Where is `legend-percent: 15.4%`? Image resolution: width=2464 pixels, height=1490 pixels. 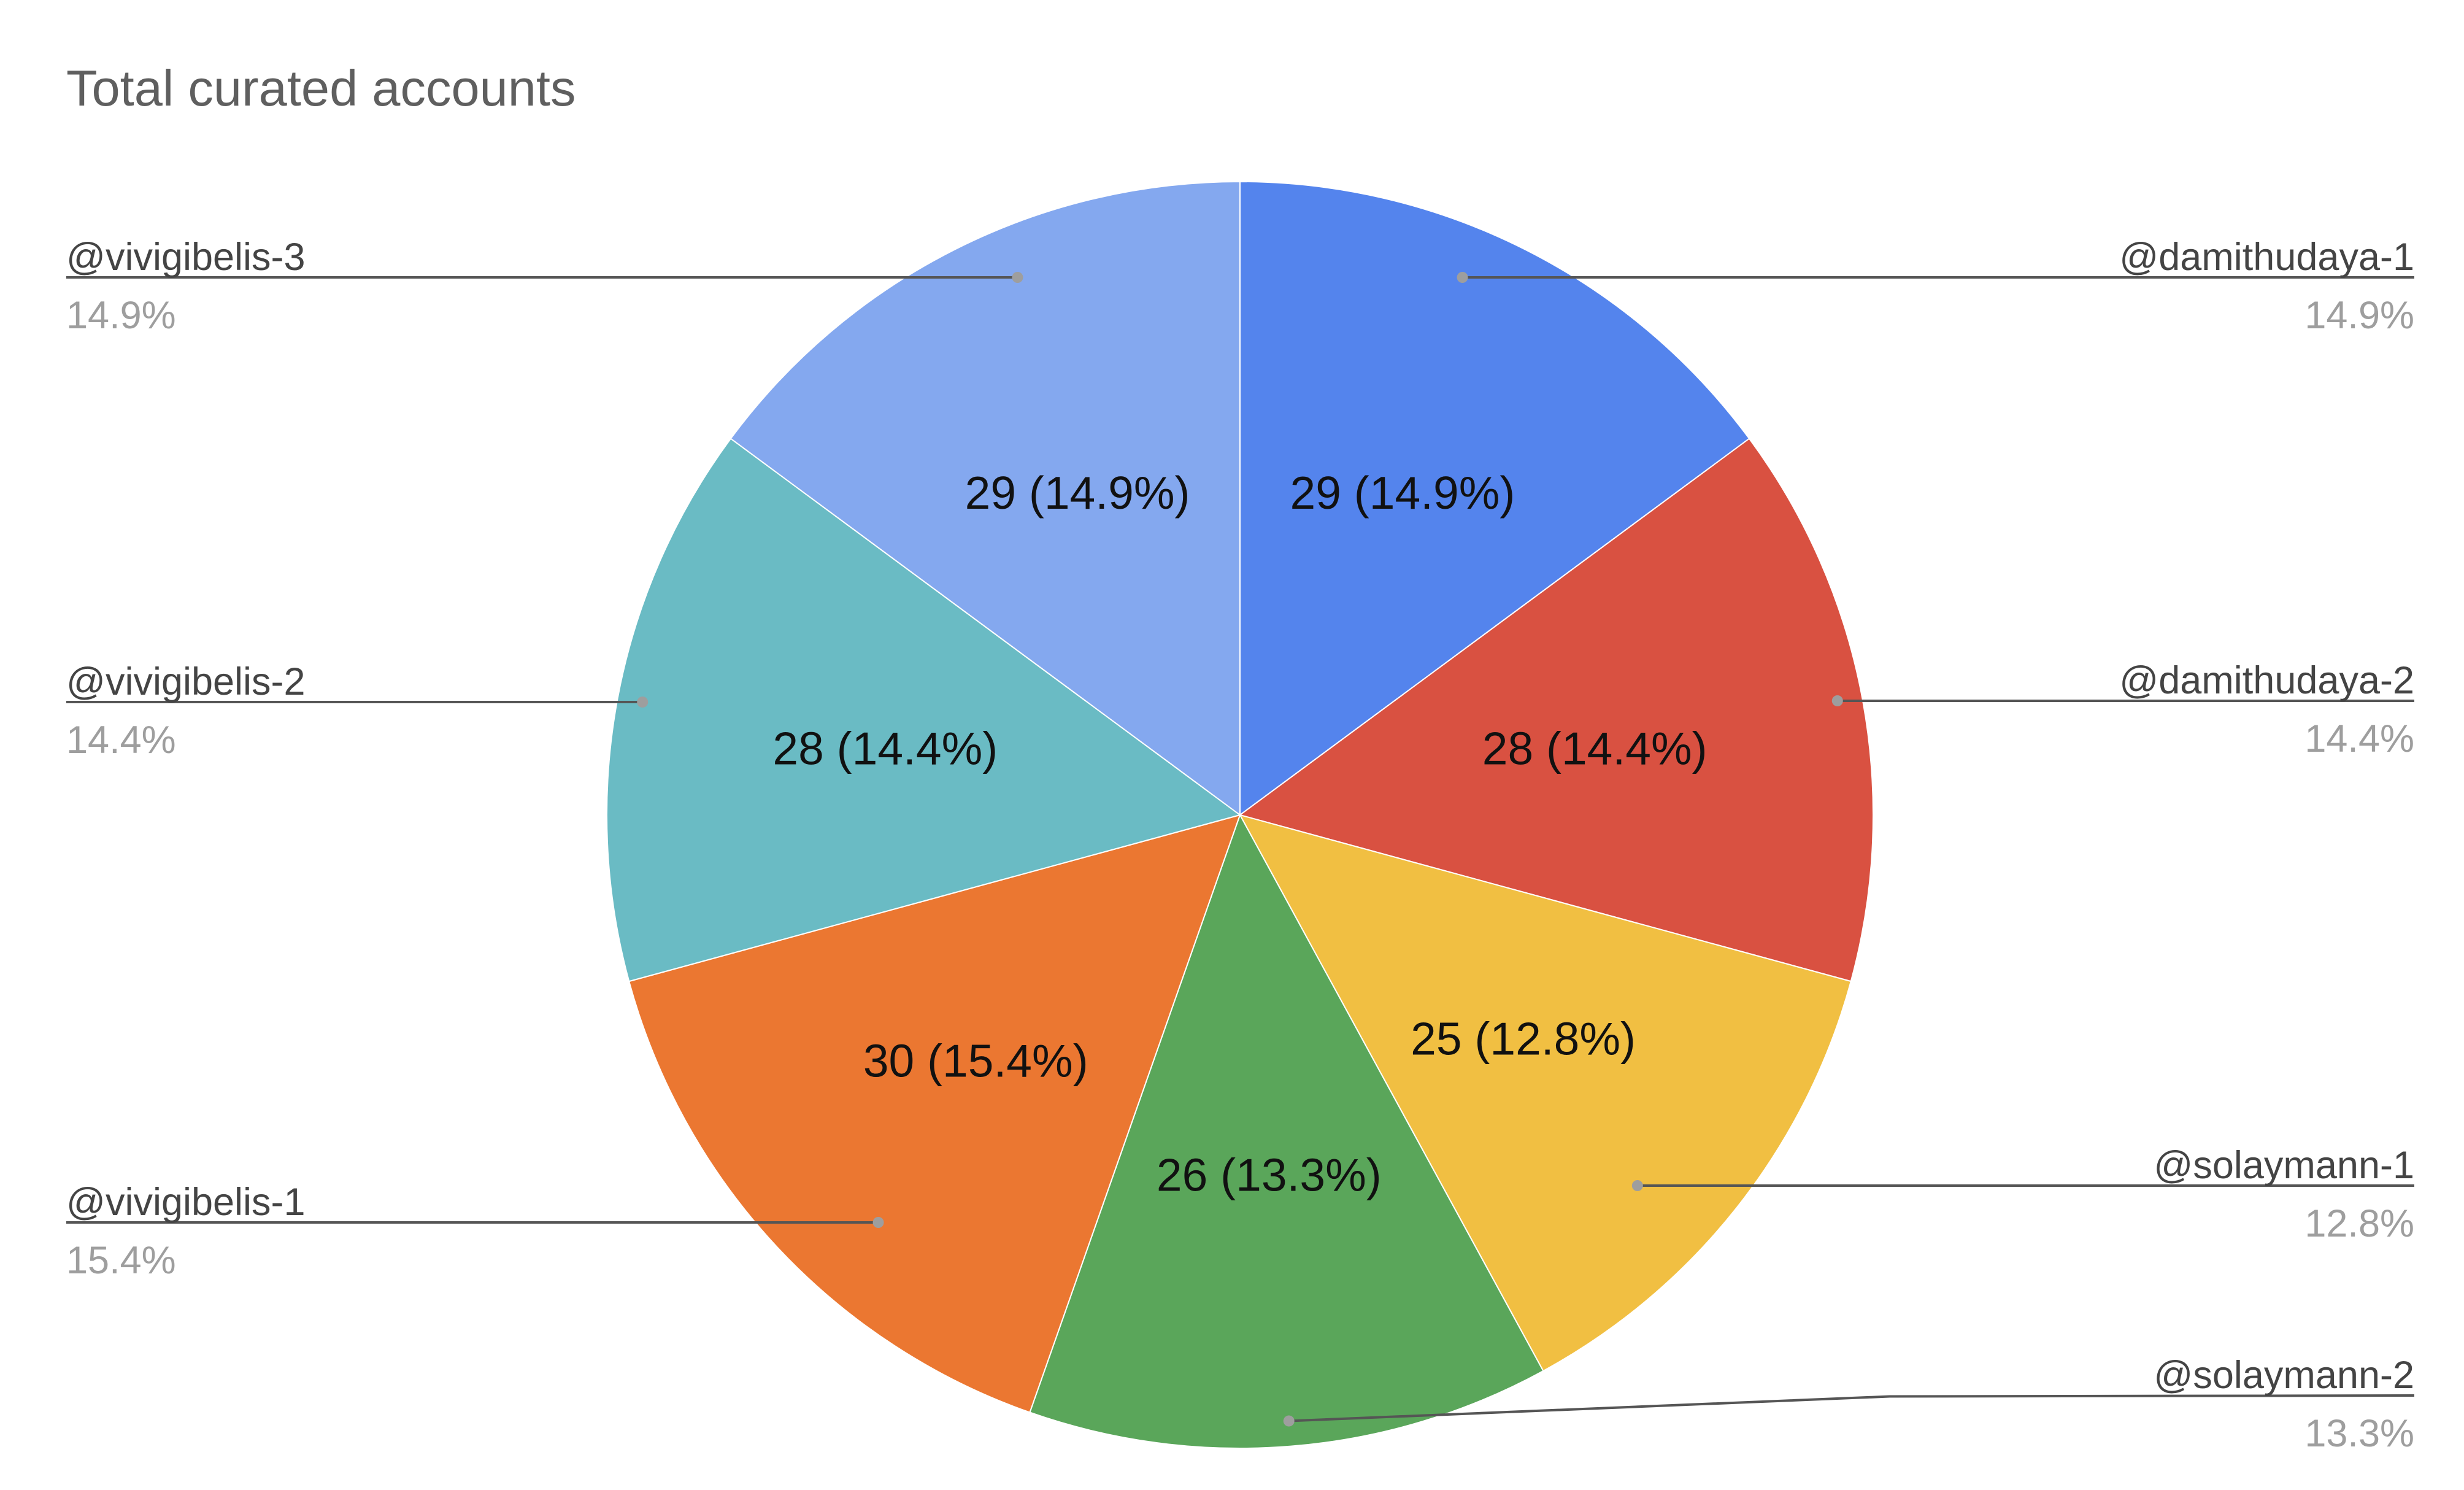 legend-percent: 15.4% is located at coordinates (121, 1261).